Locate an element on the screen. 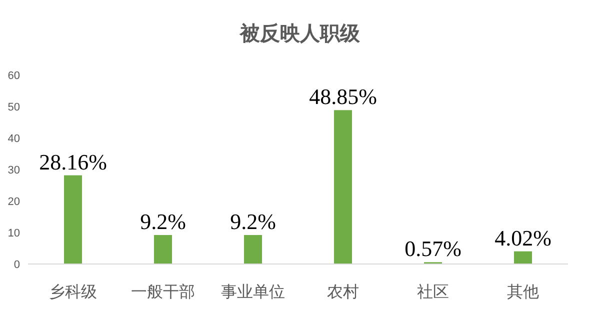 Image resolution: width=600 pixels, height=315 pixels. data-label: 0.57% is located at coordinates (433, 249).